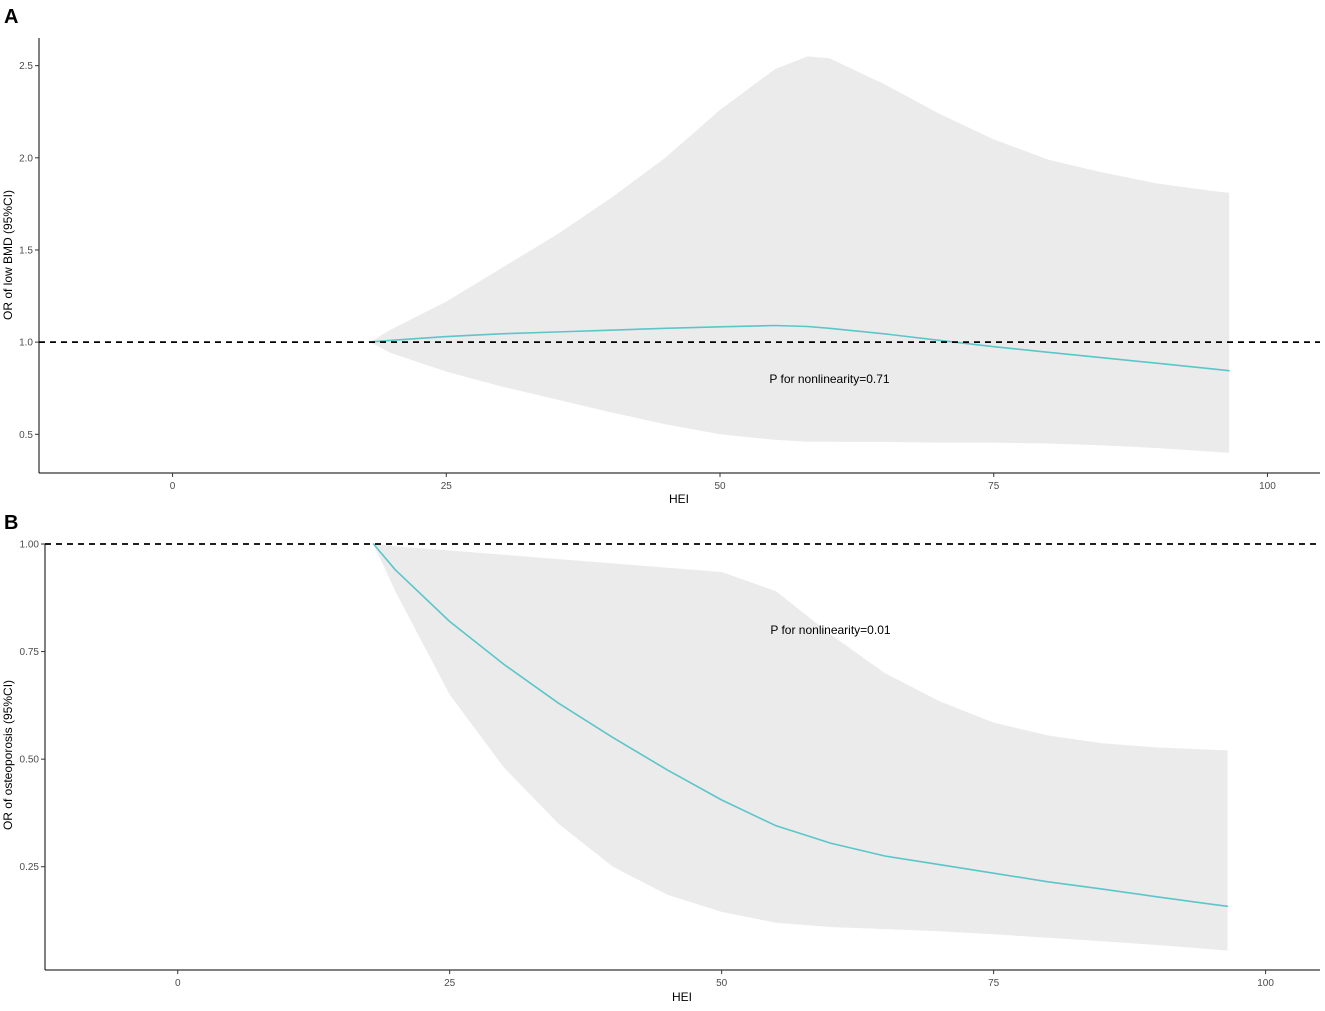  Describe the element at coordinates (11, 17) in the screenshot. I see `panel-label-a: A` at that location.